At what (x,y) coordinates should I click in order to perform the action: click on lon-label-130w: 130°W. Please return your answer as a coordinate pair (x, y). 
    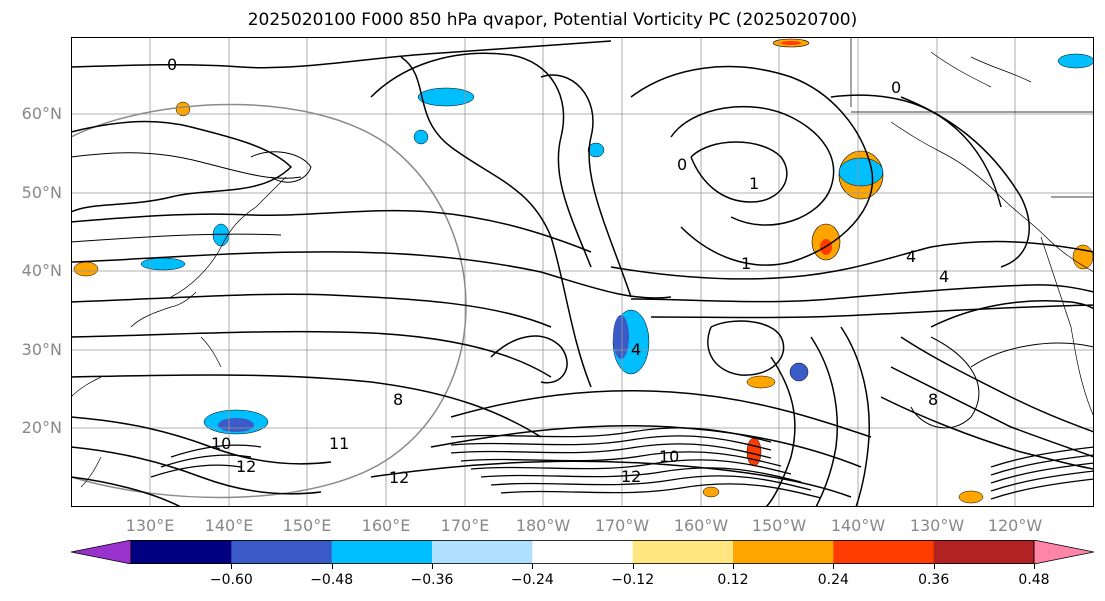
    Looking at the image, I should click on (937, 525).